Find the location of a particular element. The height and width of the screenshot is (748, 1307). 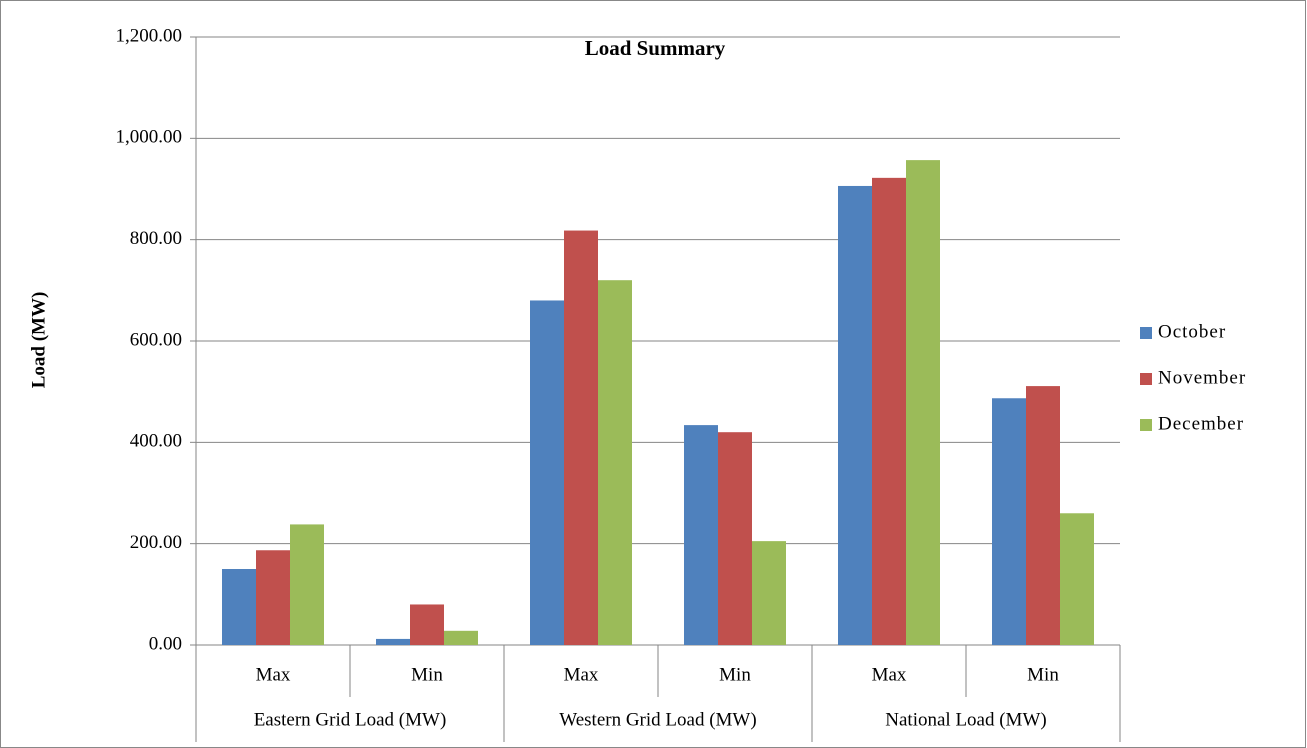

legend-label: December is located at coordinates (1201, 423).